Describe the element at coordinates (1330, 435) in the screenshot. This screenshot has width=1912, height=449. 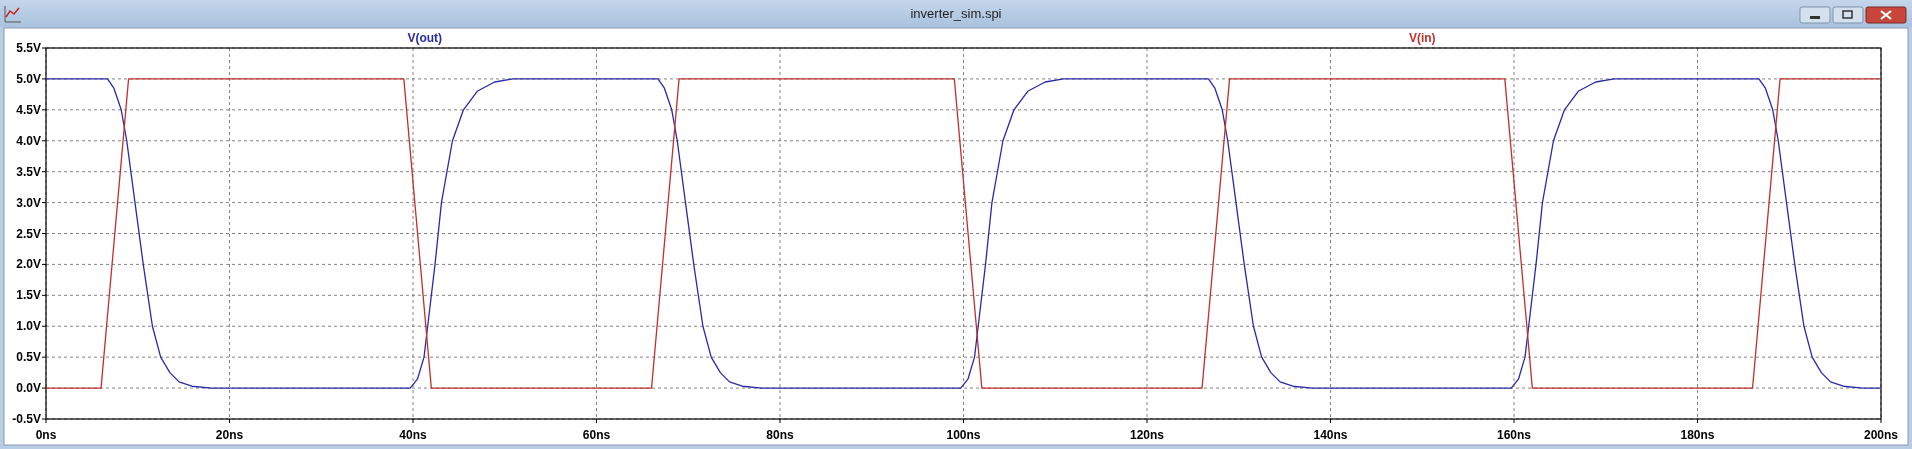
I see `x-tick-label: 140ns` at that location.